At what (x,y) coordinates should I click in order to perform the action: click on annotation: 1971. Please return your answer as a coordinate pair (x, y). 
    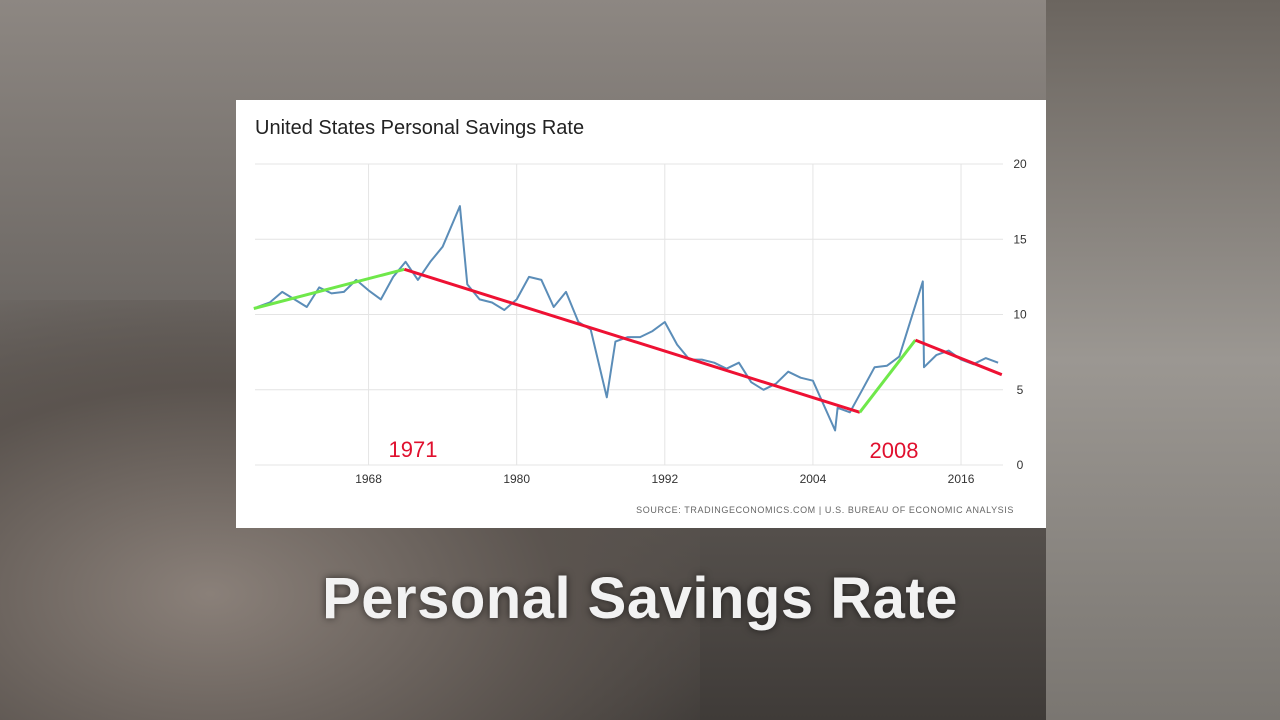
    Looking at the image, I should click on (413, 449).